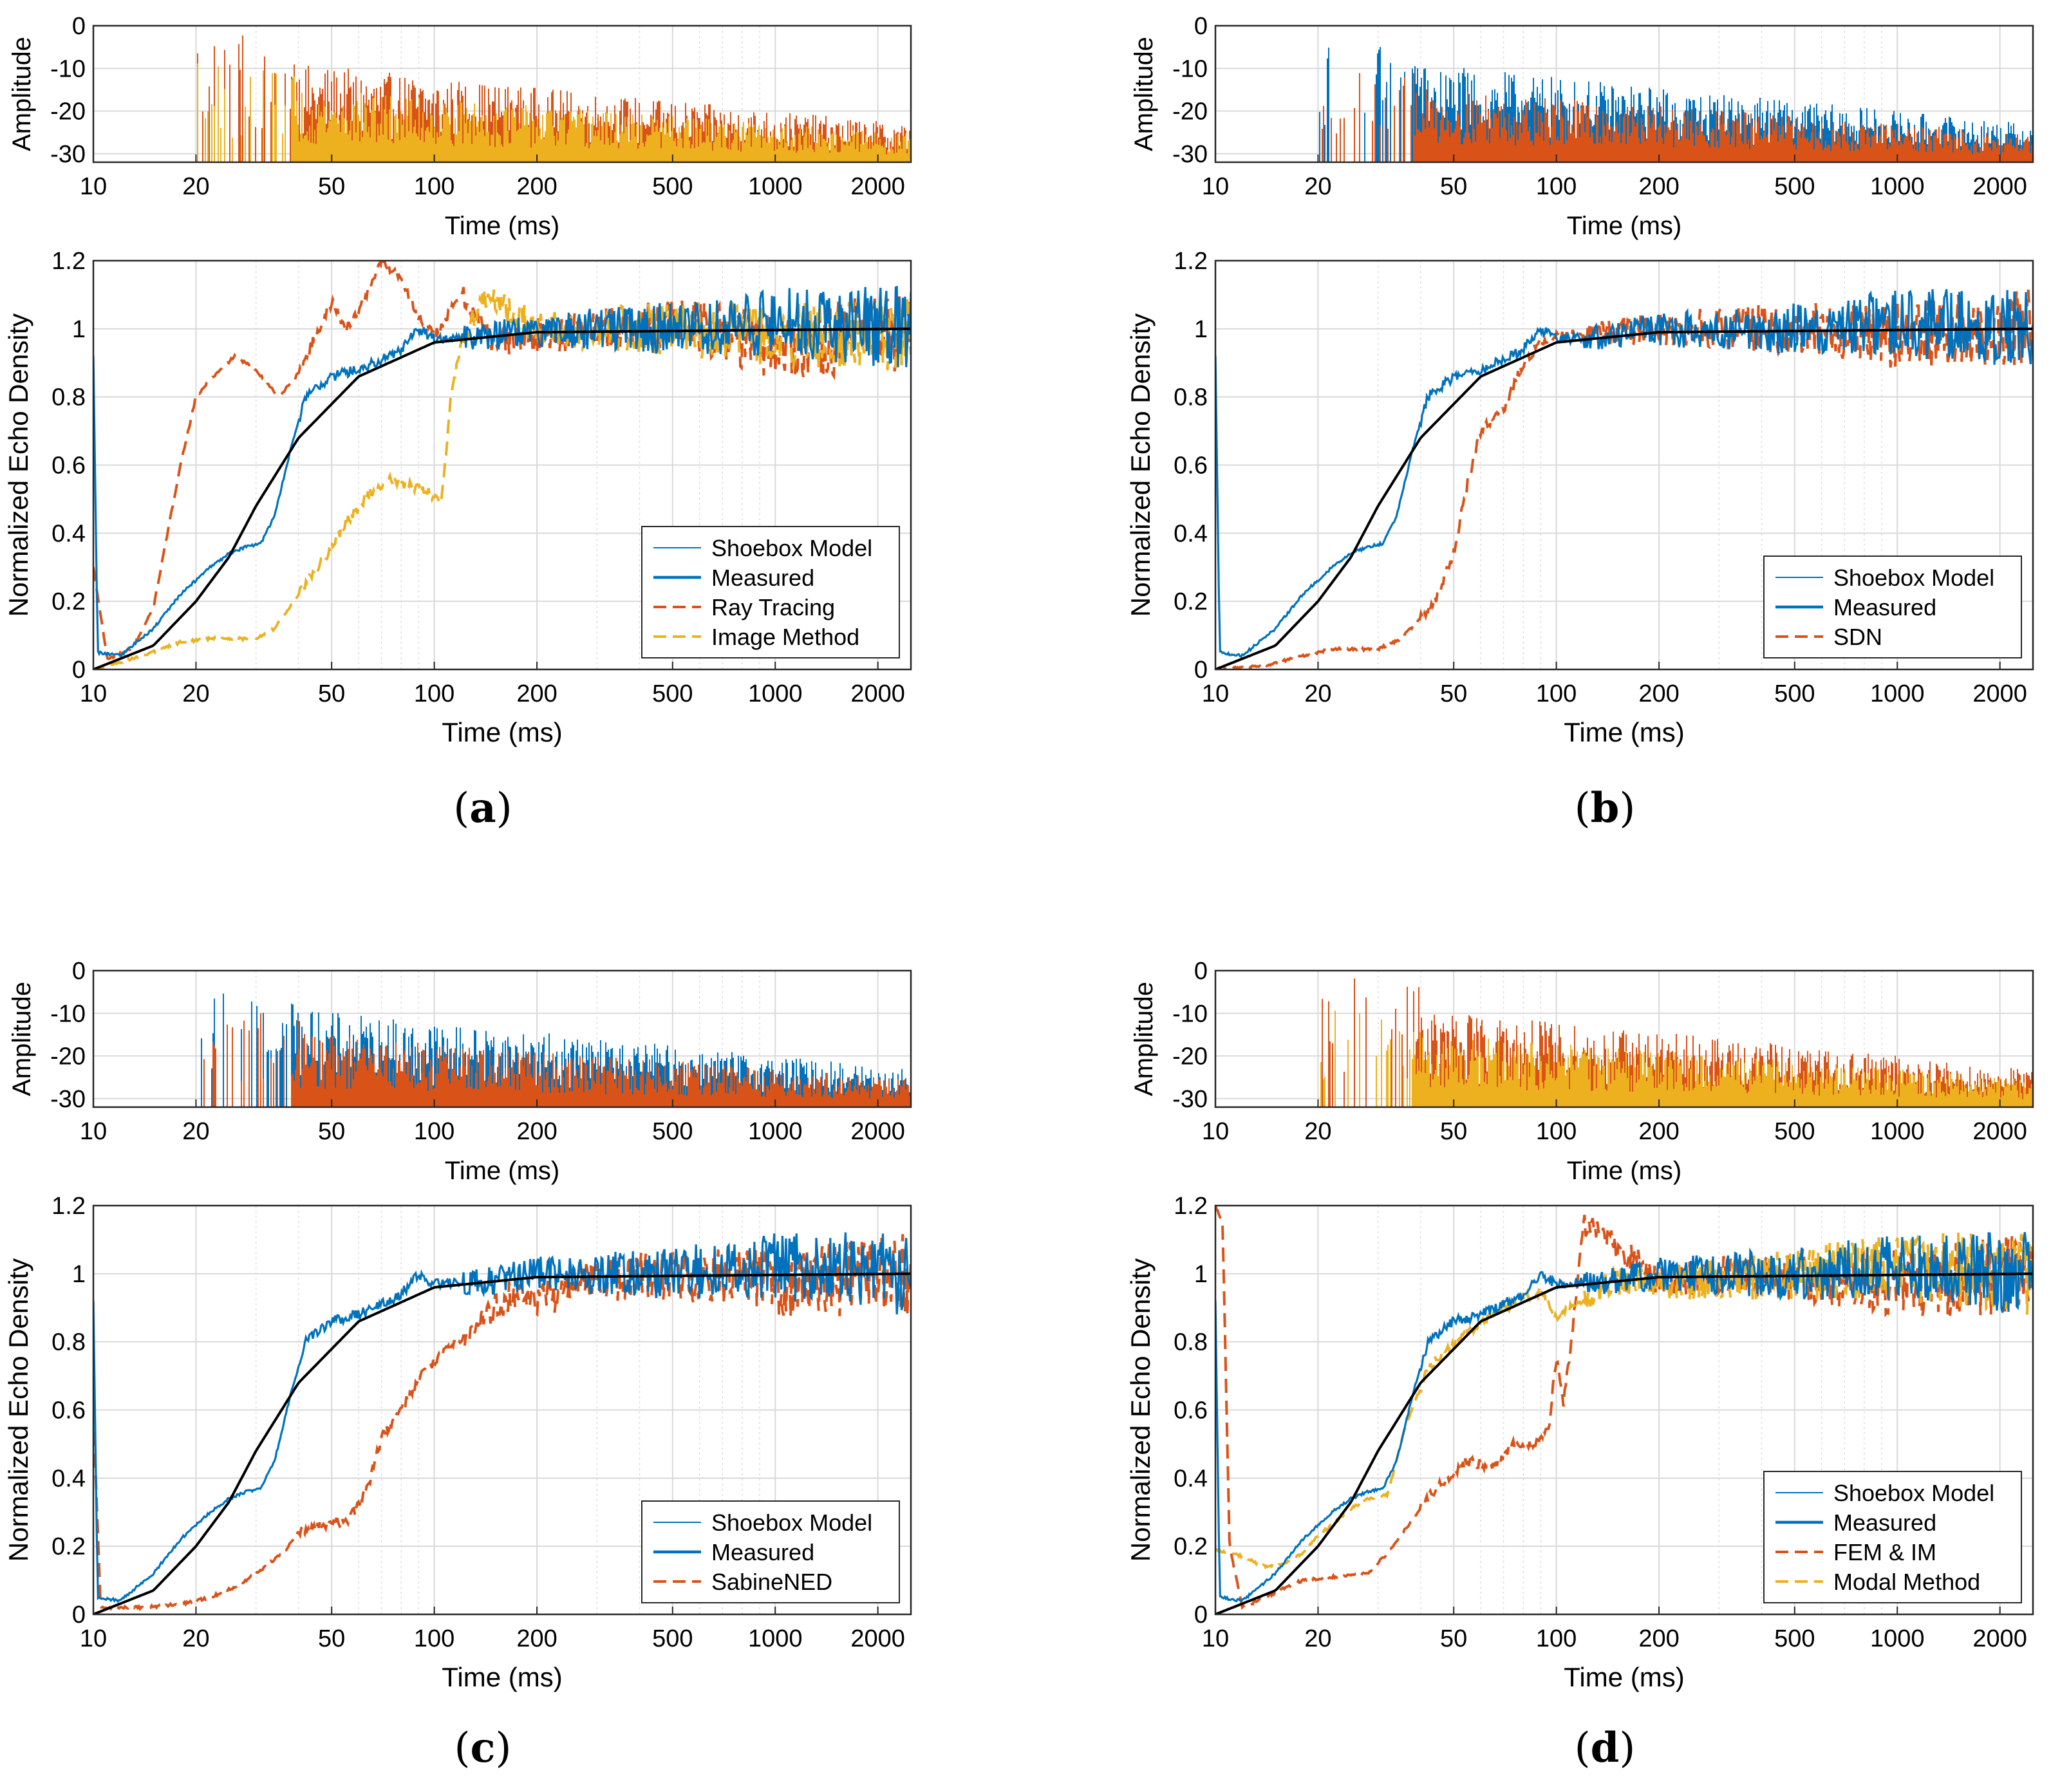  Describe the element at coordinates (775, 693) in the screenshot. I see `panel-a-echo-xtick-label: 1000` at that location.